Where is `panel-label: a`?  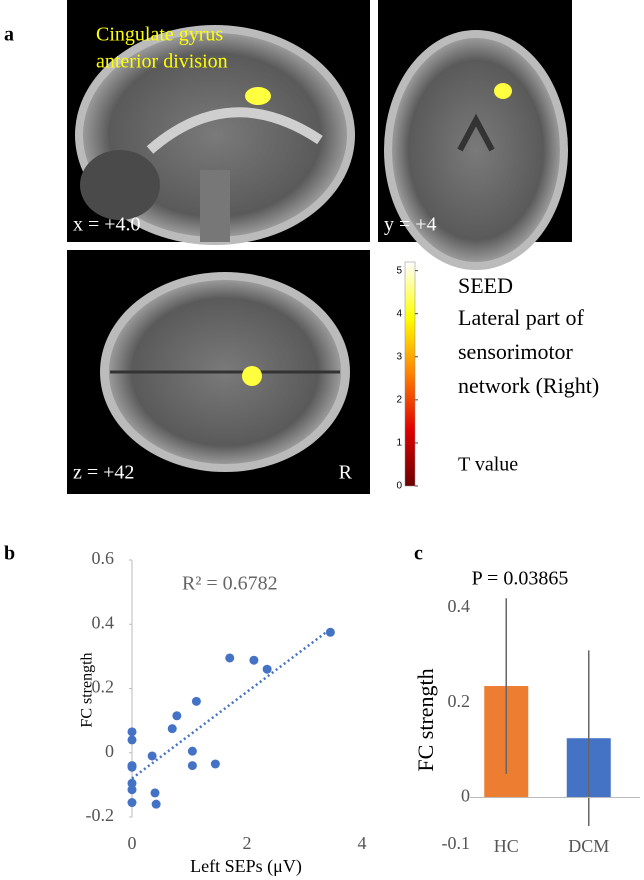
panel-label: a is located at coordinates (9, 35).